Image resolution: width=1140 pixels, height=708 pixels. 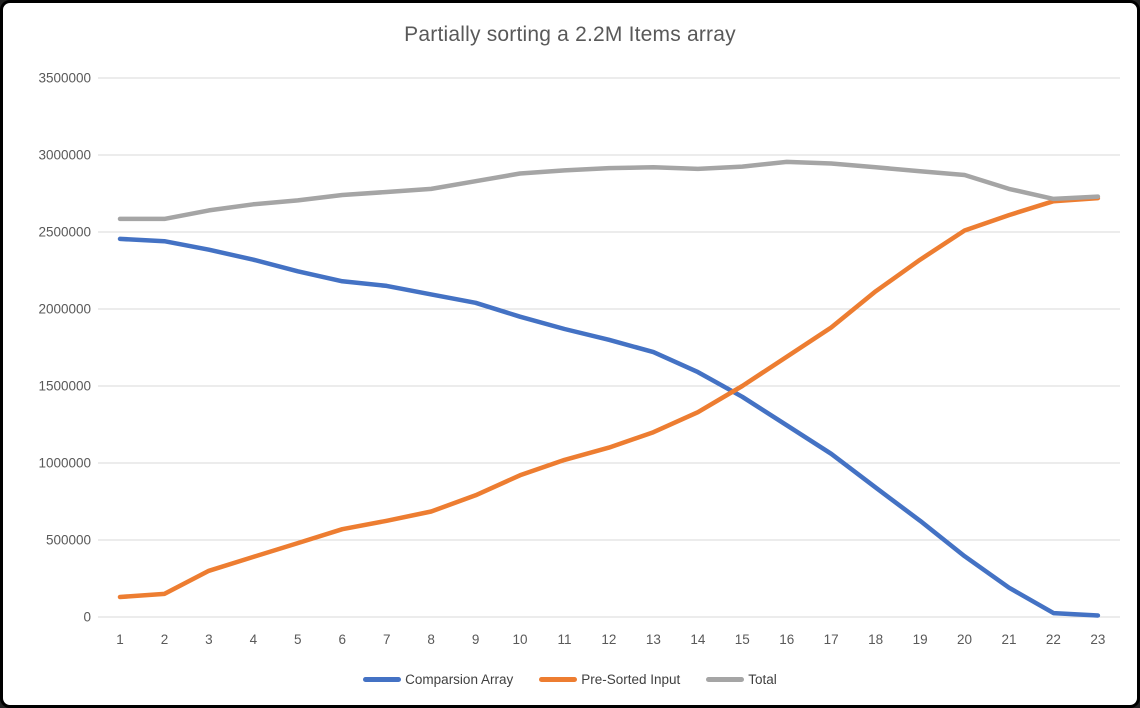 I want to click on x-axis-tick-label: 18, so click(x=875, y=639).